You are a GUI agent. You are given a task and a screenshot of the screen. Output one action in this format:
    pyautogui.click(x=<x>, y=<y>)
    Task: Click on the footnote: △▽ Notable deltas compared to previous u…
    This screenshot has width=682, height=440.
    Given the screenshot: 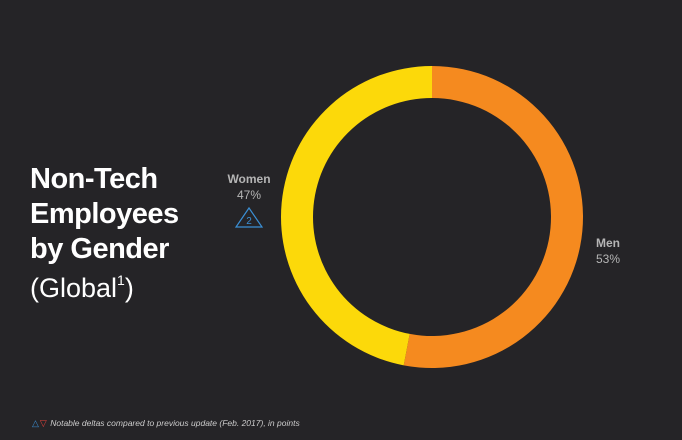 What is the action you would take?
    pyautogui.click(x=166, y=423)
    